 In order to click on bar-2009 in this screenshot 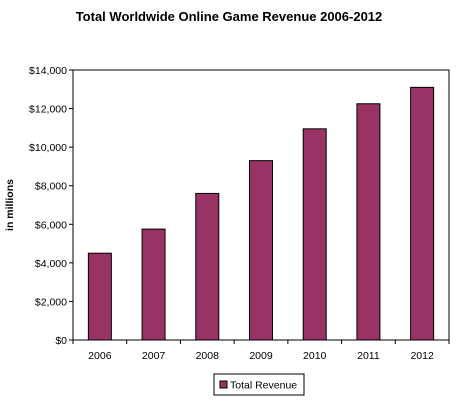, I will do `click(261, 250)`.